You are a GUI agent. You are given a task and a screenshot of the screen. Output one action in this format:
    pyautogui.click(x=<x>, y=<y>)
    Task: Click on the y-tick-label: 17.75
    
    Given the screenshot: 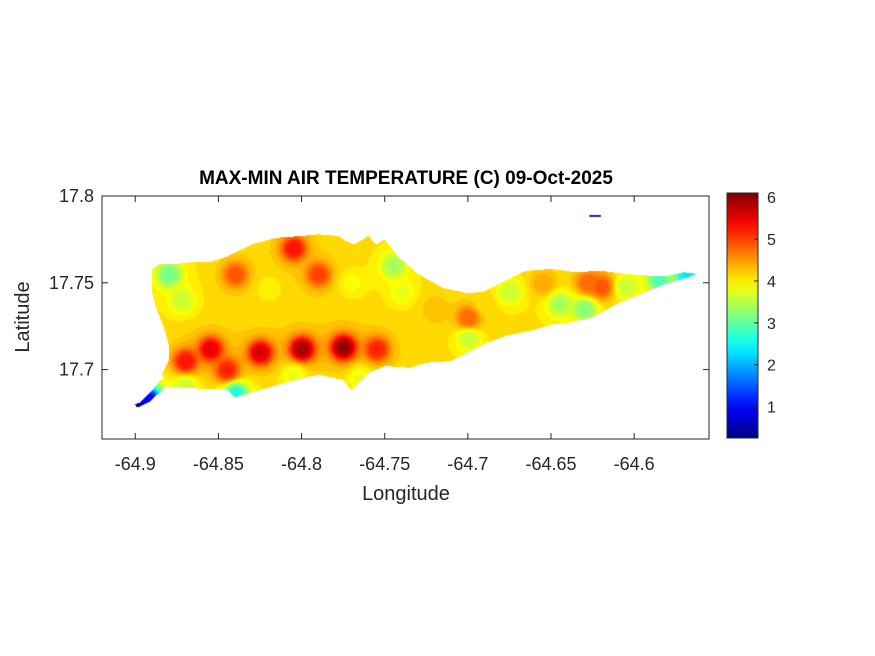 What is the action you would take?
    pyautogui.click(x=71, y=283)
    